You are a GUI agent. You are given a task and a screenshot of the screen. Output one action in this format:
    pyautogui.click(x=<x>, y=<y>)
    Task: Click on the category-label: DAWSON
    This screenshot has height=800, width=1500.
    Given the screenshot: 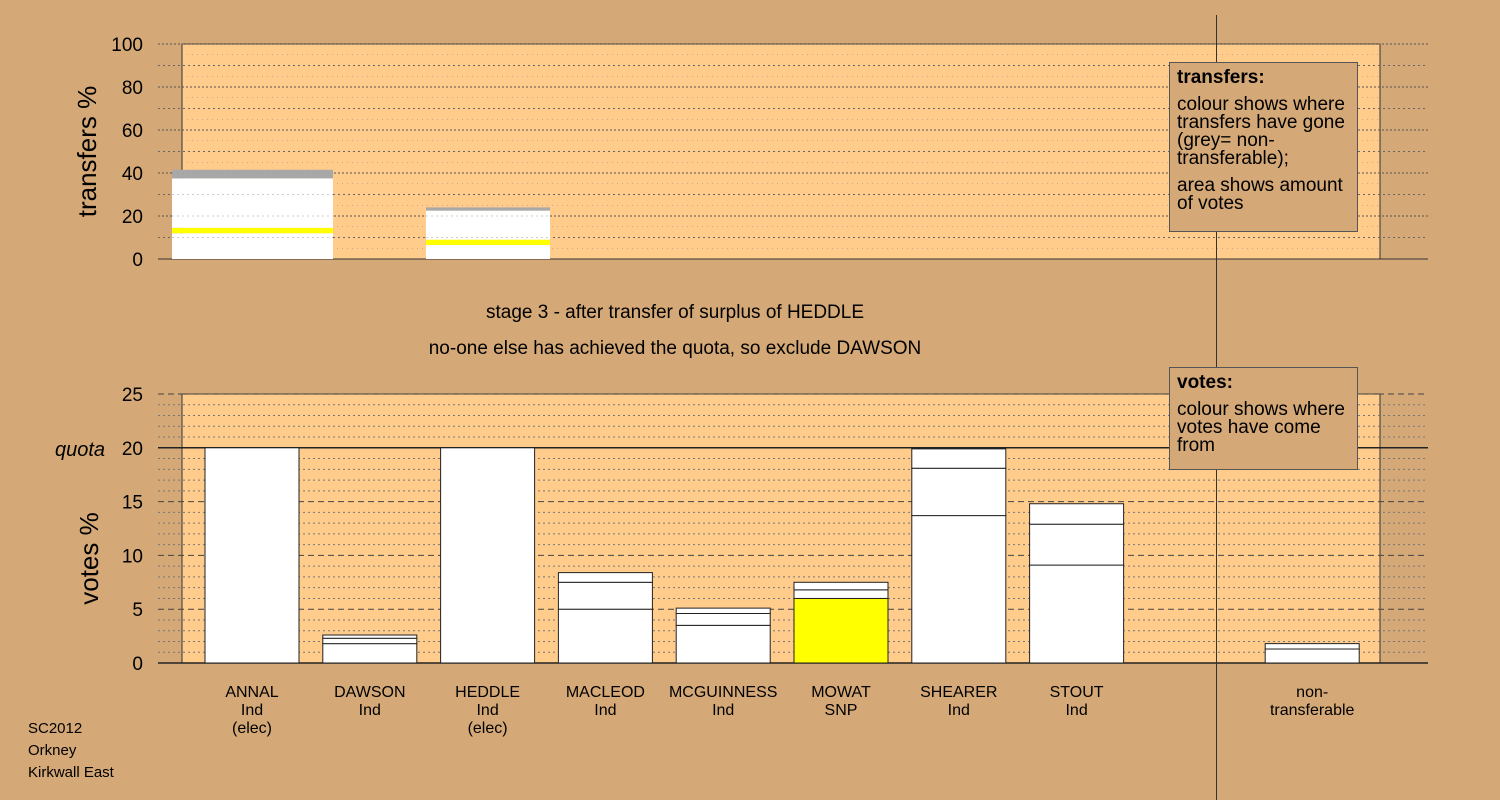 What is the action you would take?
    pyautogui.click(x=369, y=692)
    